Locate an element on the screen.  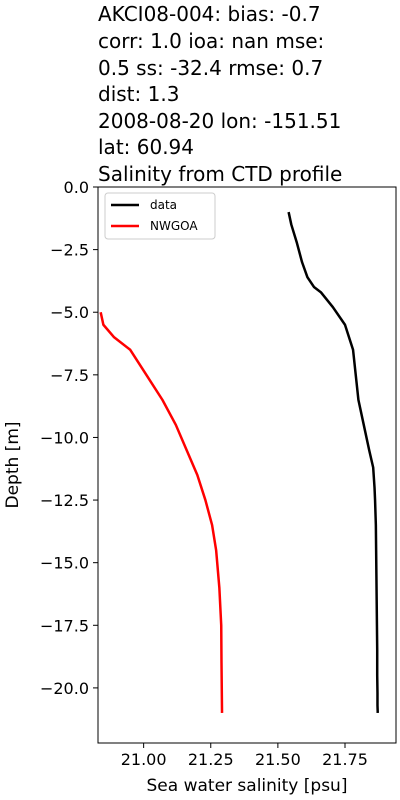
x-axis-label: Sea water salinity [psu] is located at coordinates (247, 786).